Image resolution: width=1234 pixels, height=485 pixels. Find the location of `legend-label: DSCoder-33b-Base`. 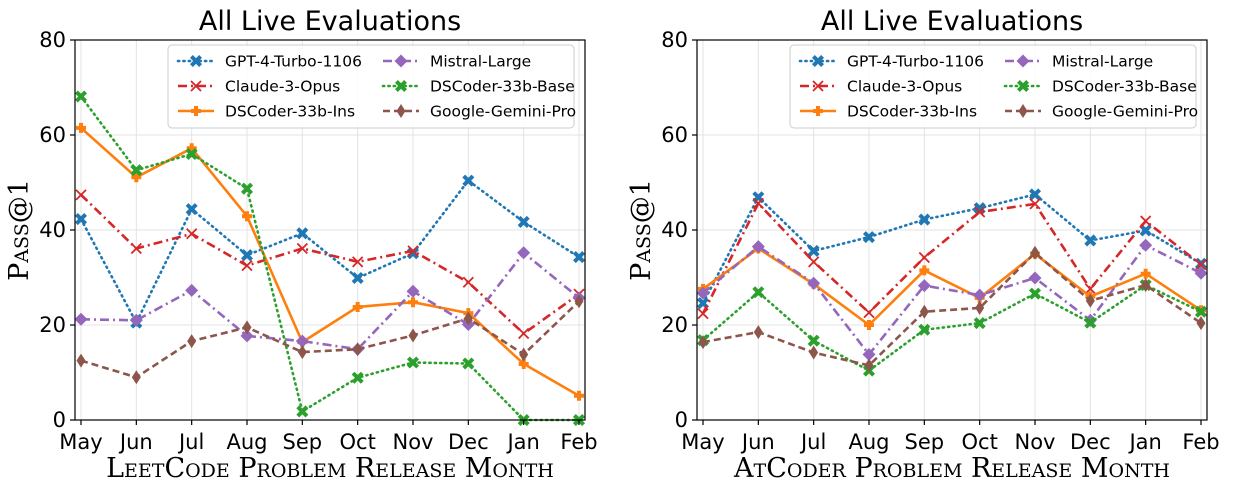

legend-label: DSCoder-33b-Base is located at coordinates (1124, 87).